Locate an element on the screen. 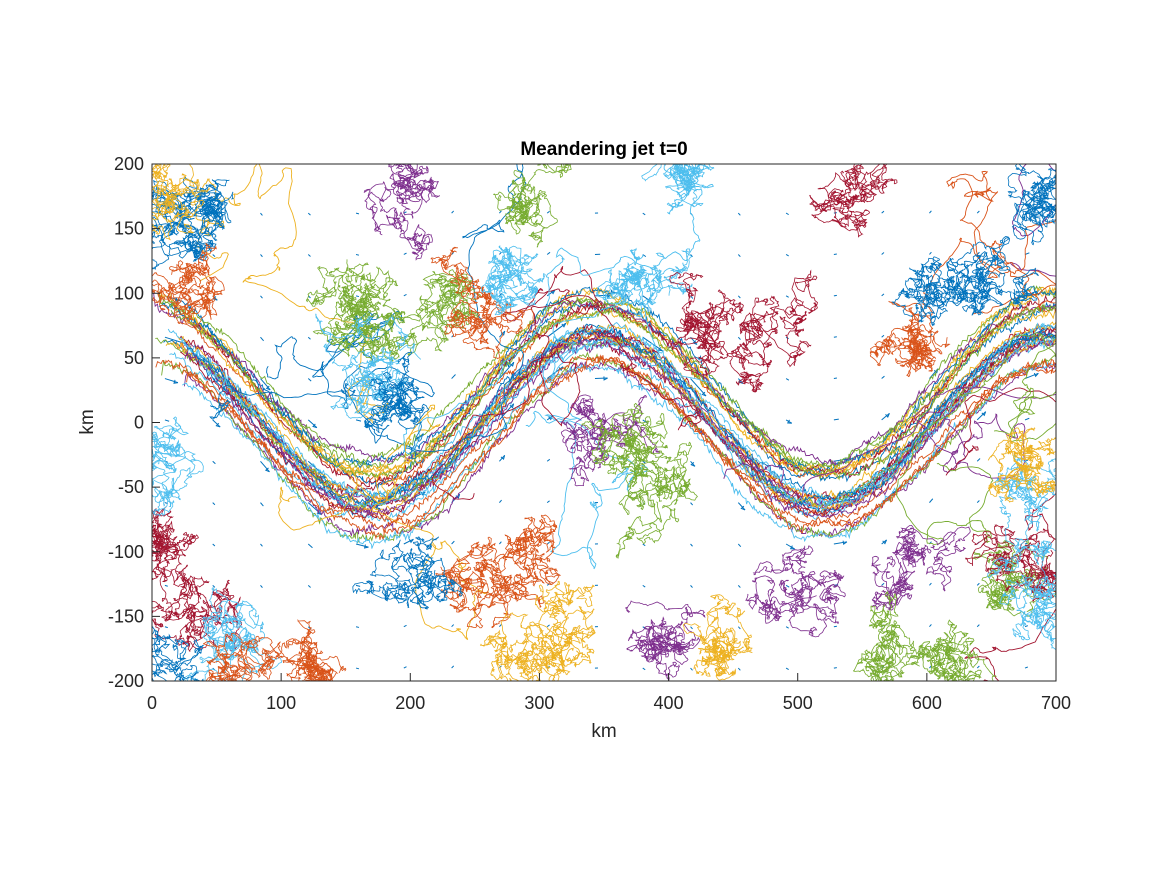 This screenshot has width=1167, height=875. x-axis-label: km is located at coordinates (603, 731).